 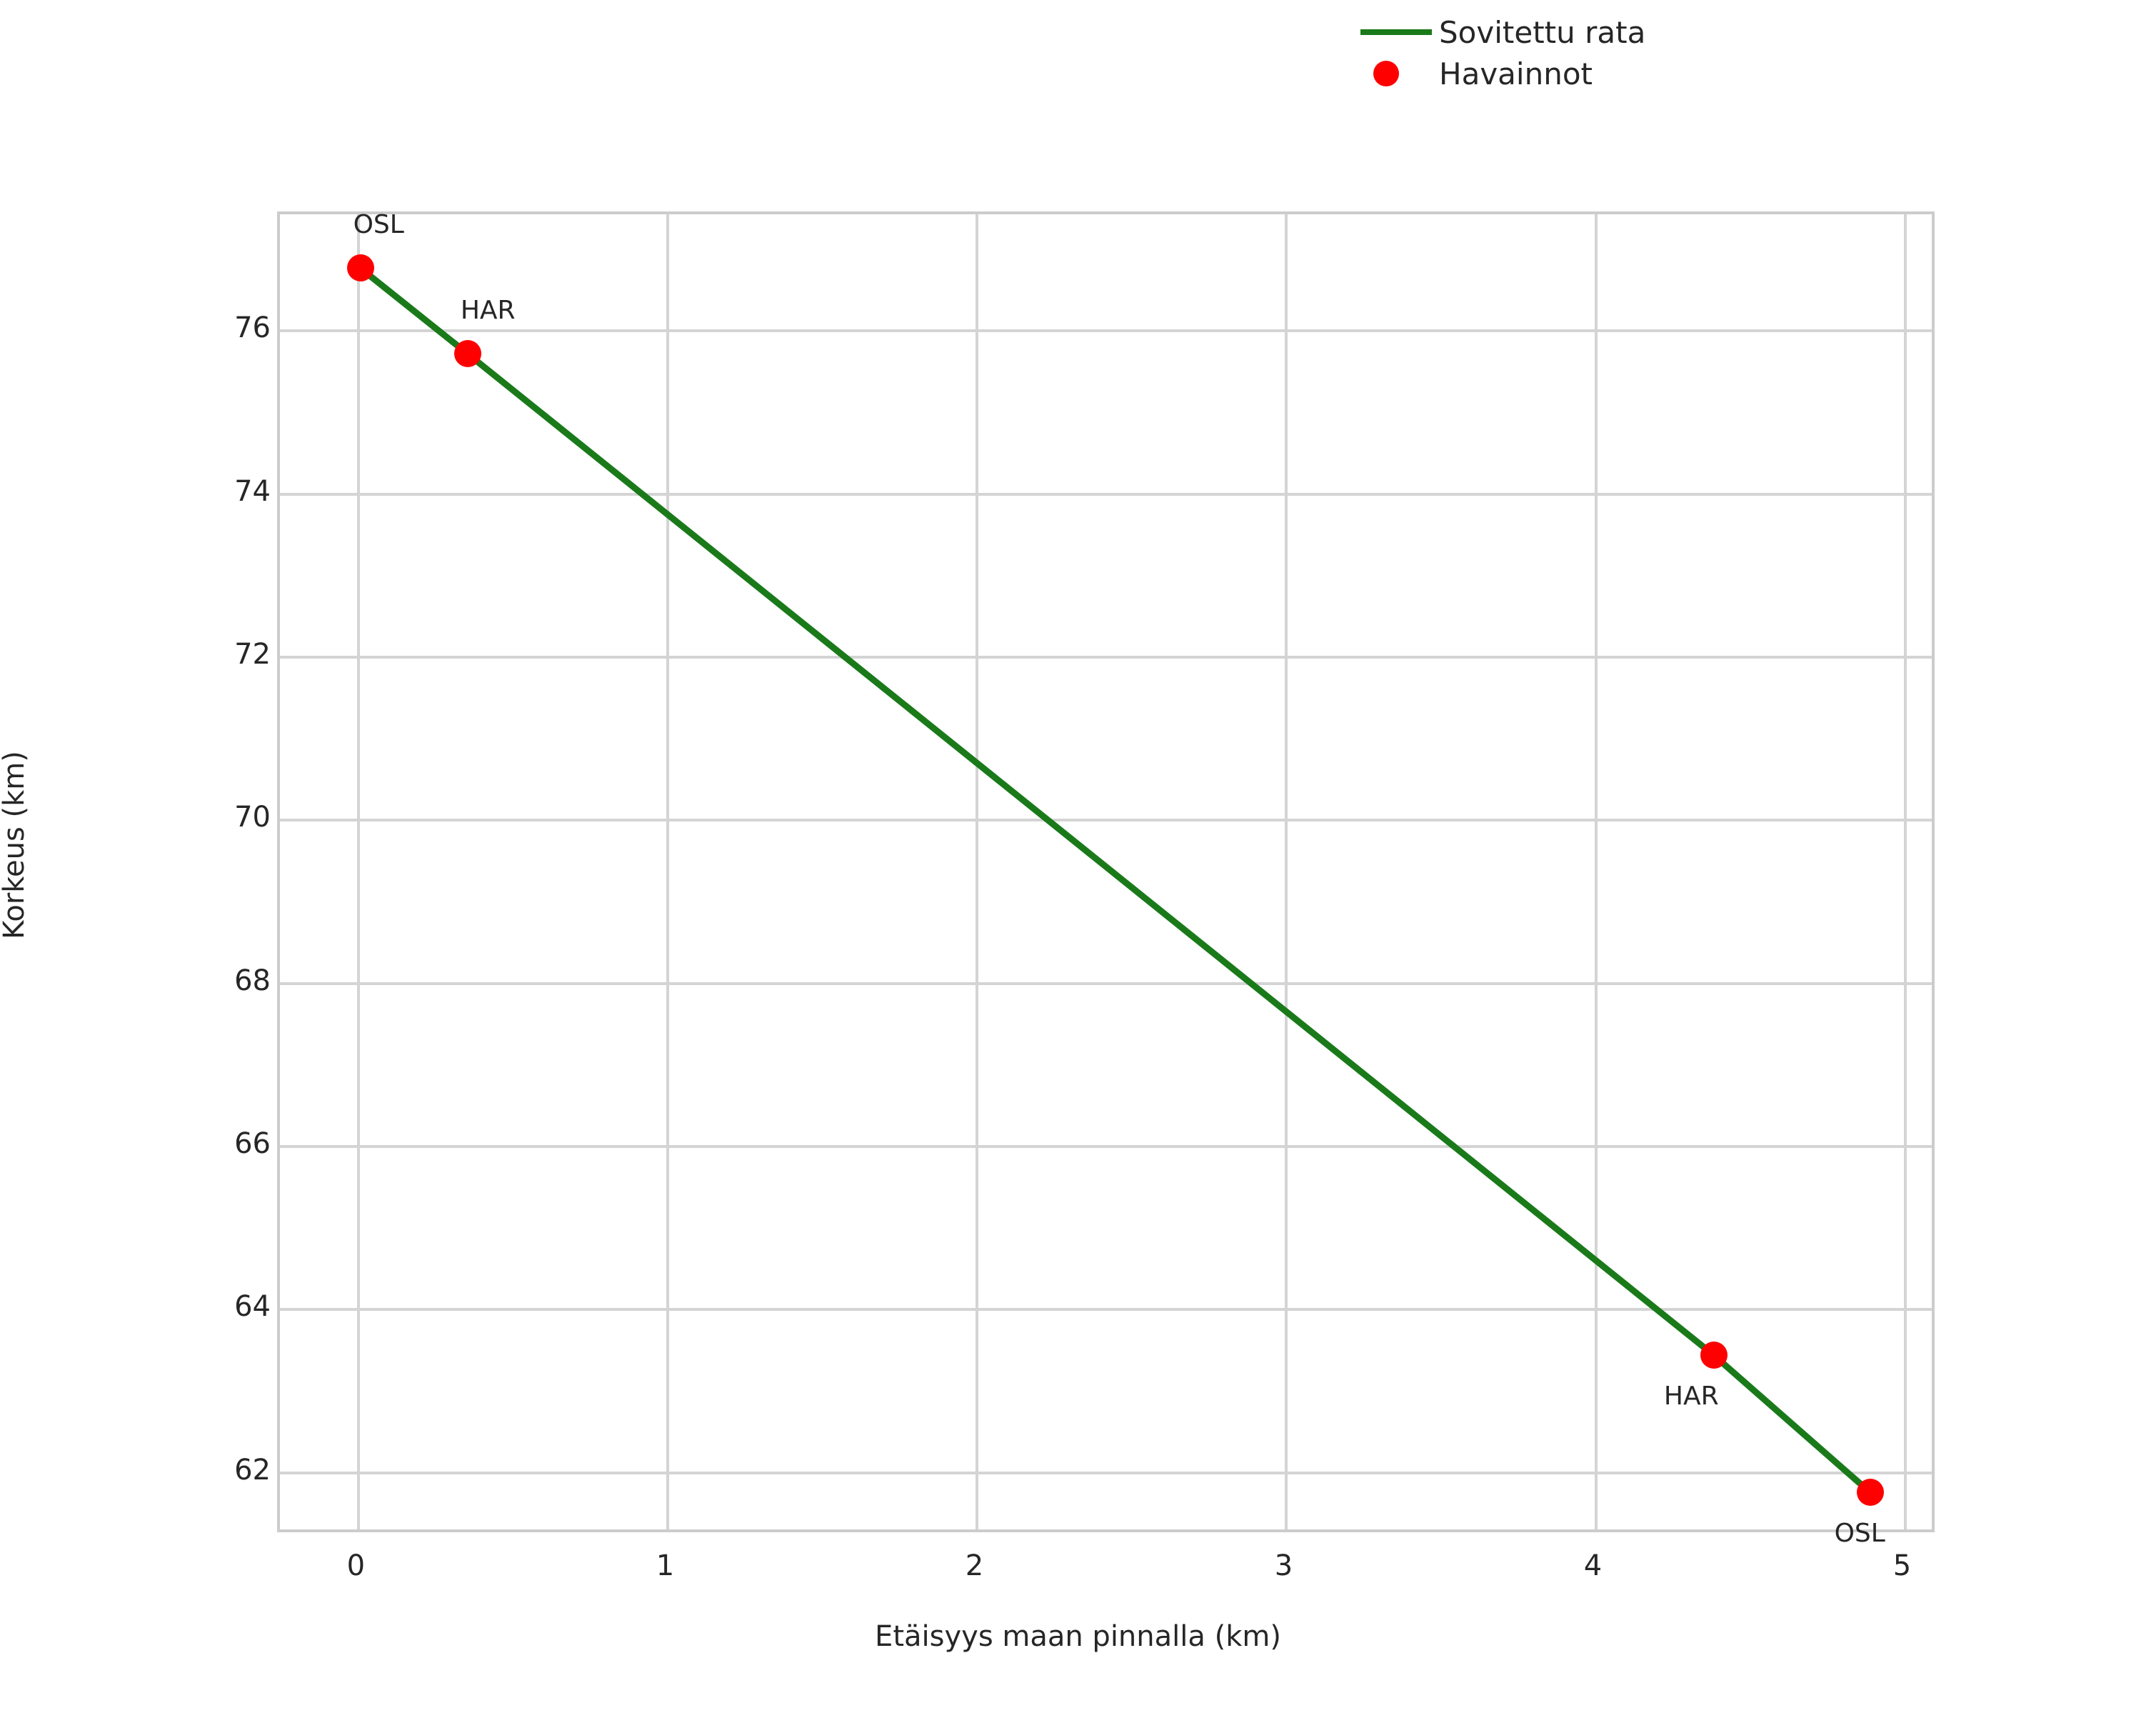 I want to click on legend-line-swatch, so click(x=1396, y=32).